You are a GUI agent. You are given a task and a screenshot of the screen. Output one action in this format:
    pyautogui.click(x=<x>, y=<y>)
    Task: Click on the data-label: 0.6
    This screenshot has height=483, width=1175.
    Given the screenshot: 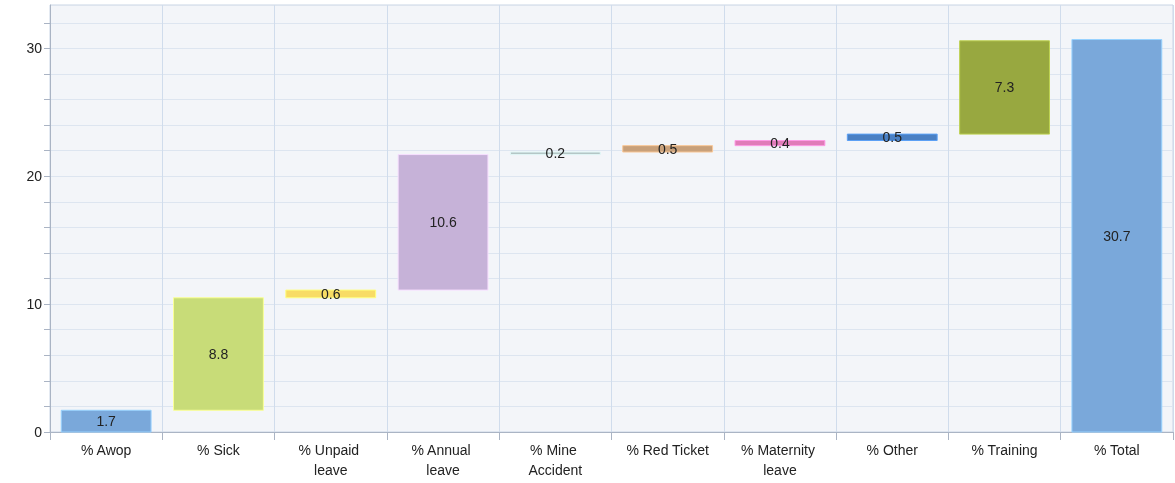 What is the action you would take?
    pyautogui.click(x=331, y=293)
    